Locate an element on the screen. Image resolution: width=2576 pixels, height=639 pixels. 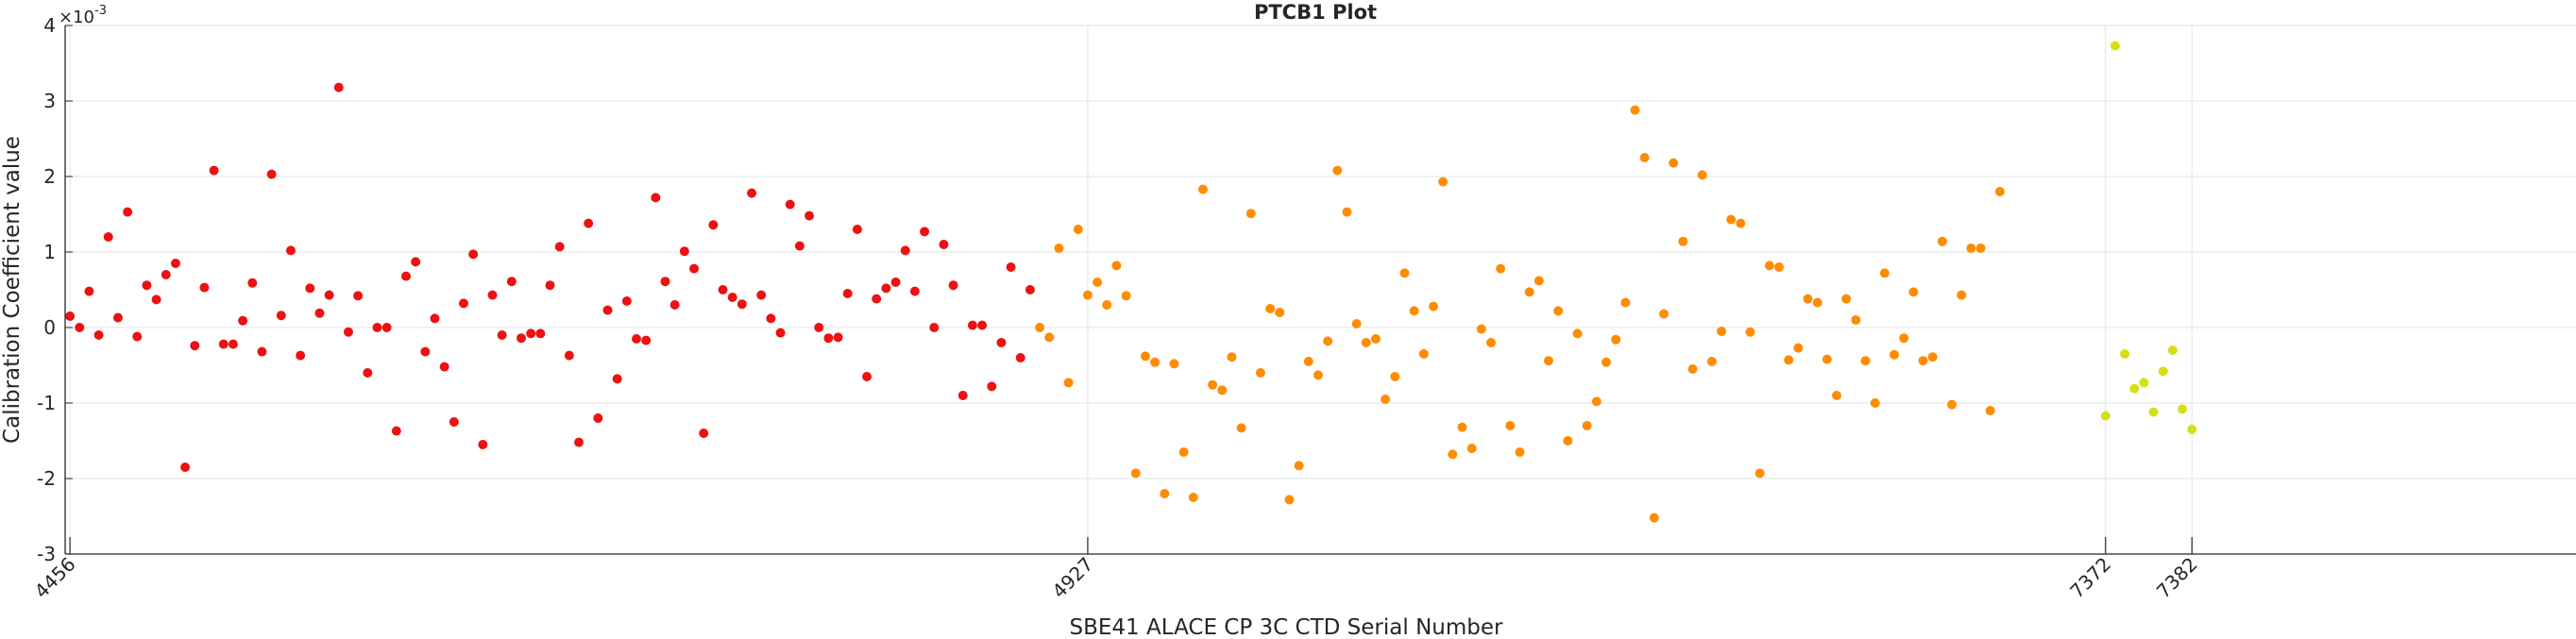
y-axis-label: Calibration Coefficient value is located at coordinates (12, 290).